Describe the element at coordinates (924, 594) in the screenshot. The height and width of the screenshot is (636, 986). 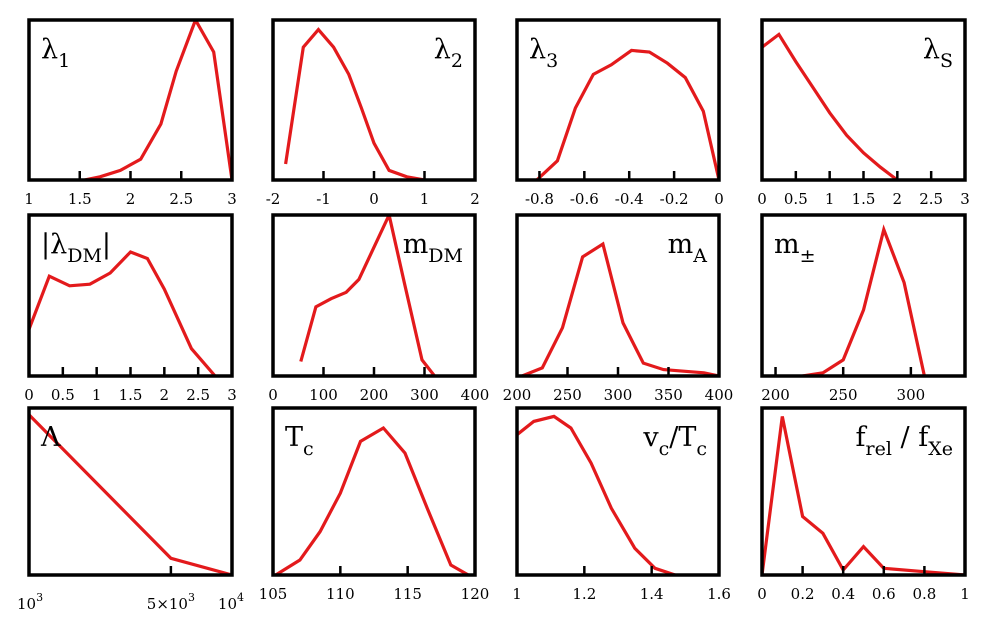
I see `x-tick-label: 0.8` at that location.